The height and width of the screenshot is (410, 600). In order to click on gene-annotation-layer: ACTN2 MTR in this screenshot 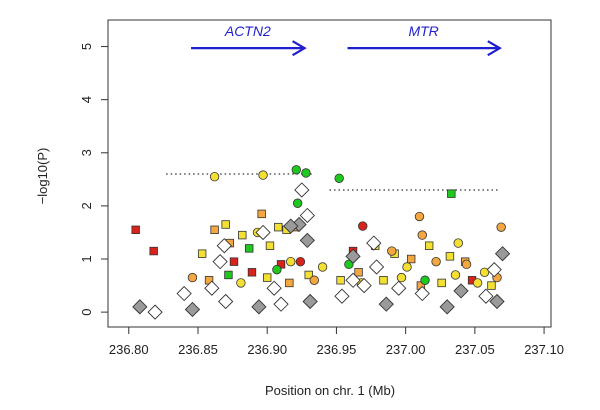, I will do `click(346, 40)`.